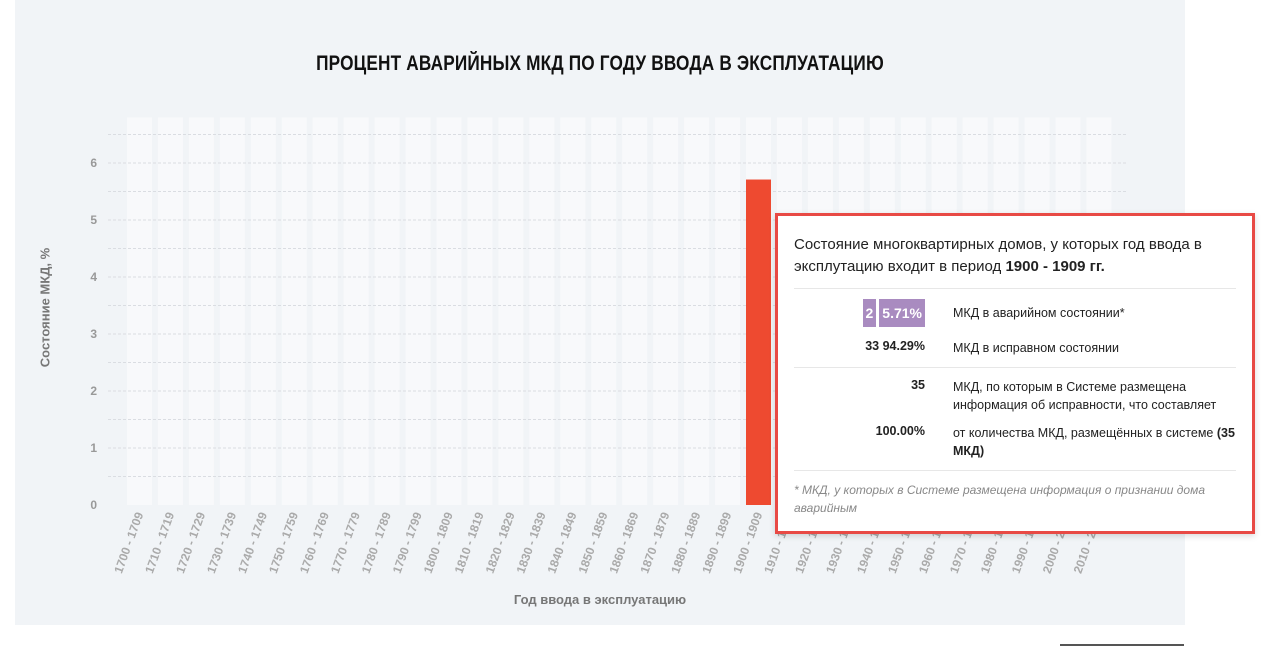 The height and width of the screenshot is (646, 1276). I want to click on x-tick-label: 1830 - 1839, so click(531, 542).